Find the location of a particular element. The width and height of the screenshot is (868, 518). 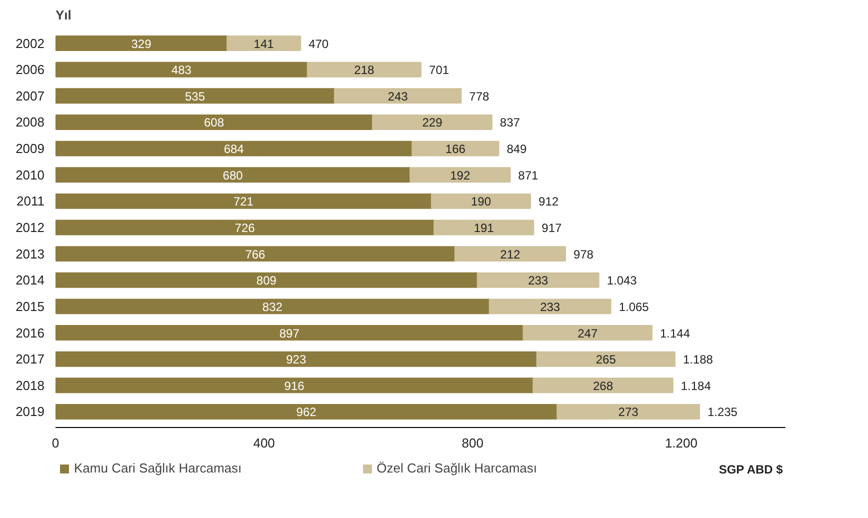

data-label: 192 is located at coordinates (460, 175).